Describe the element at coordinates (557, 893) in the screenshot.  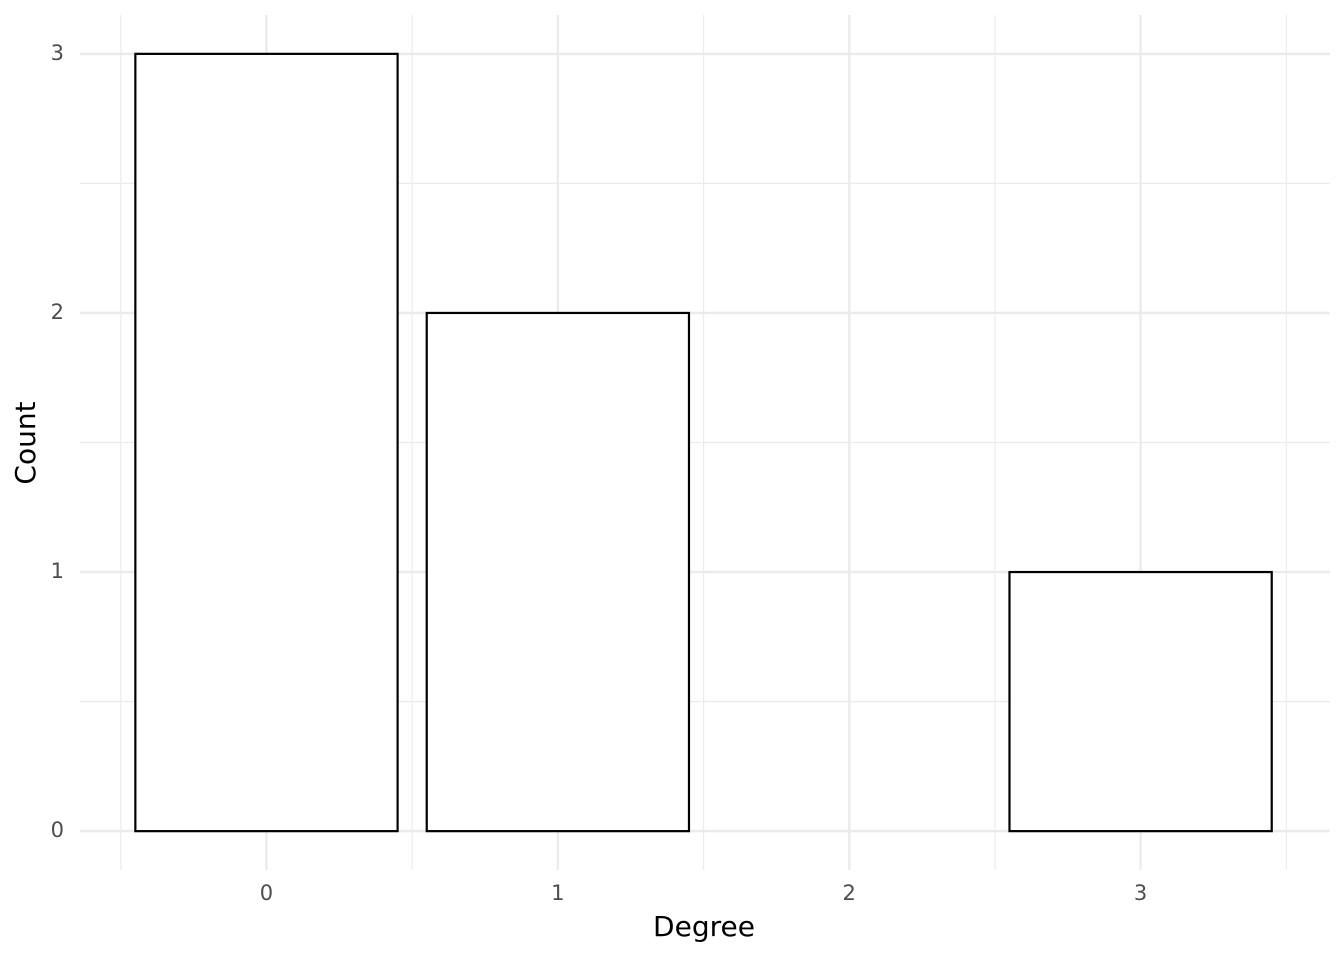
I see `x-tick-label: 1` at that location.